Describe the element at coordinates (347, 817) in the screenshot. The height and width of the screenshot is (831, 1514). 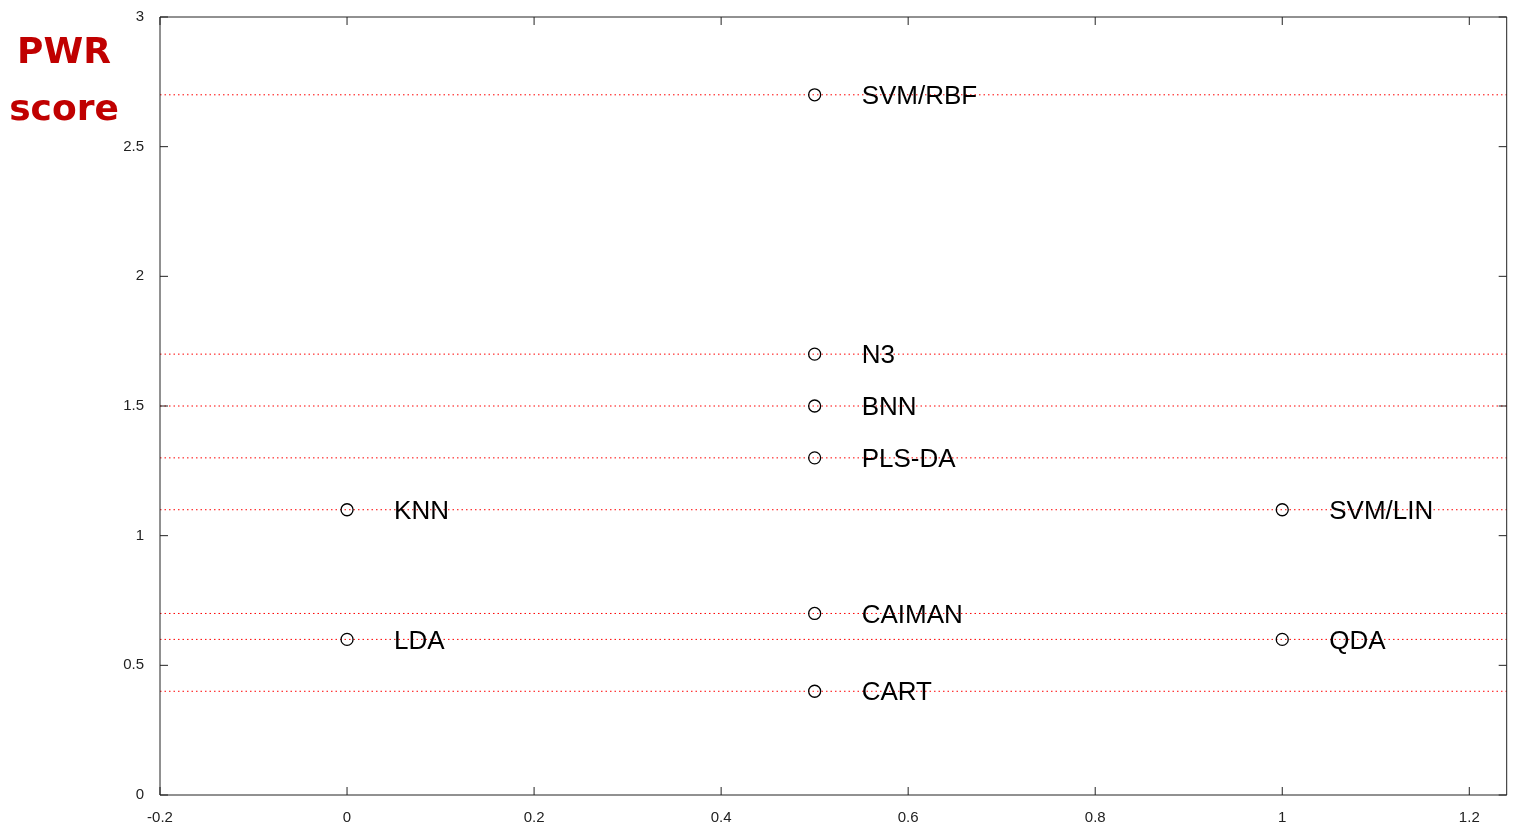
I see `x-tick-label: 0` at that location.